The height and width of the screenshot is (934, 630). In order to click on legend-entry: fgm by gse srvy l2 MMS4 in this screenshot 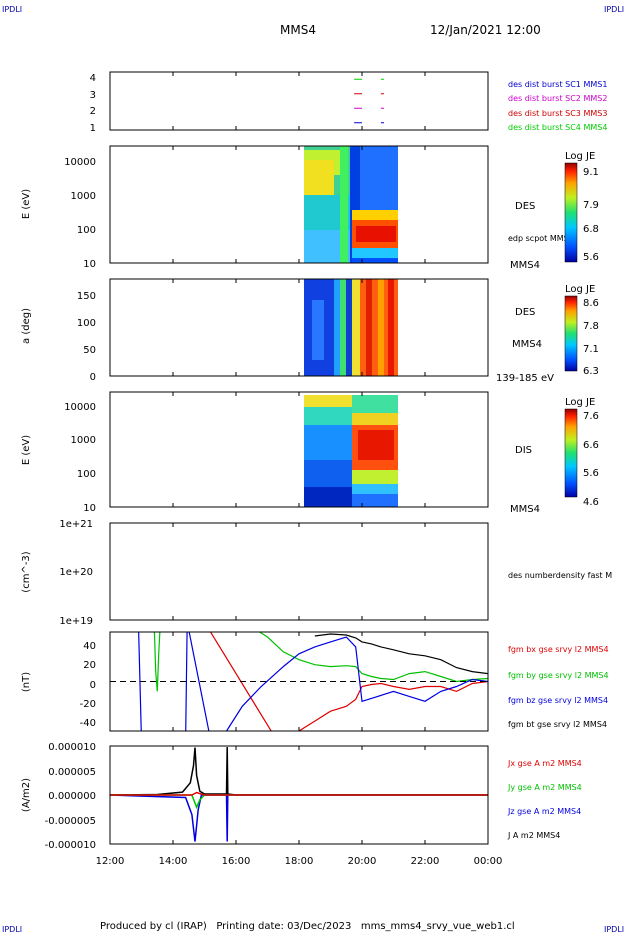, I will do `click(558, 675)`.